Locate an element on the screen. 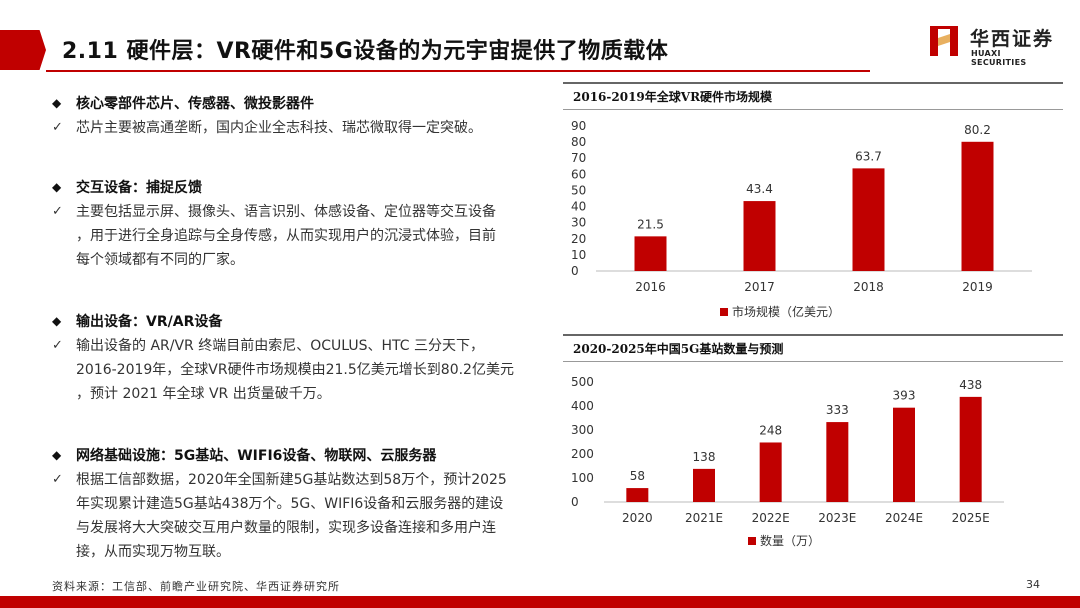 The width and height of the screenshot is (1080, 608). y-tick-label: 40 is located at coordinates (578, 207).